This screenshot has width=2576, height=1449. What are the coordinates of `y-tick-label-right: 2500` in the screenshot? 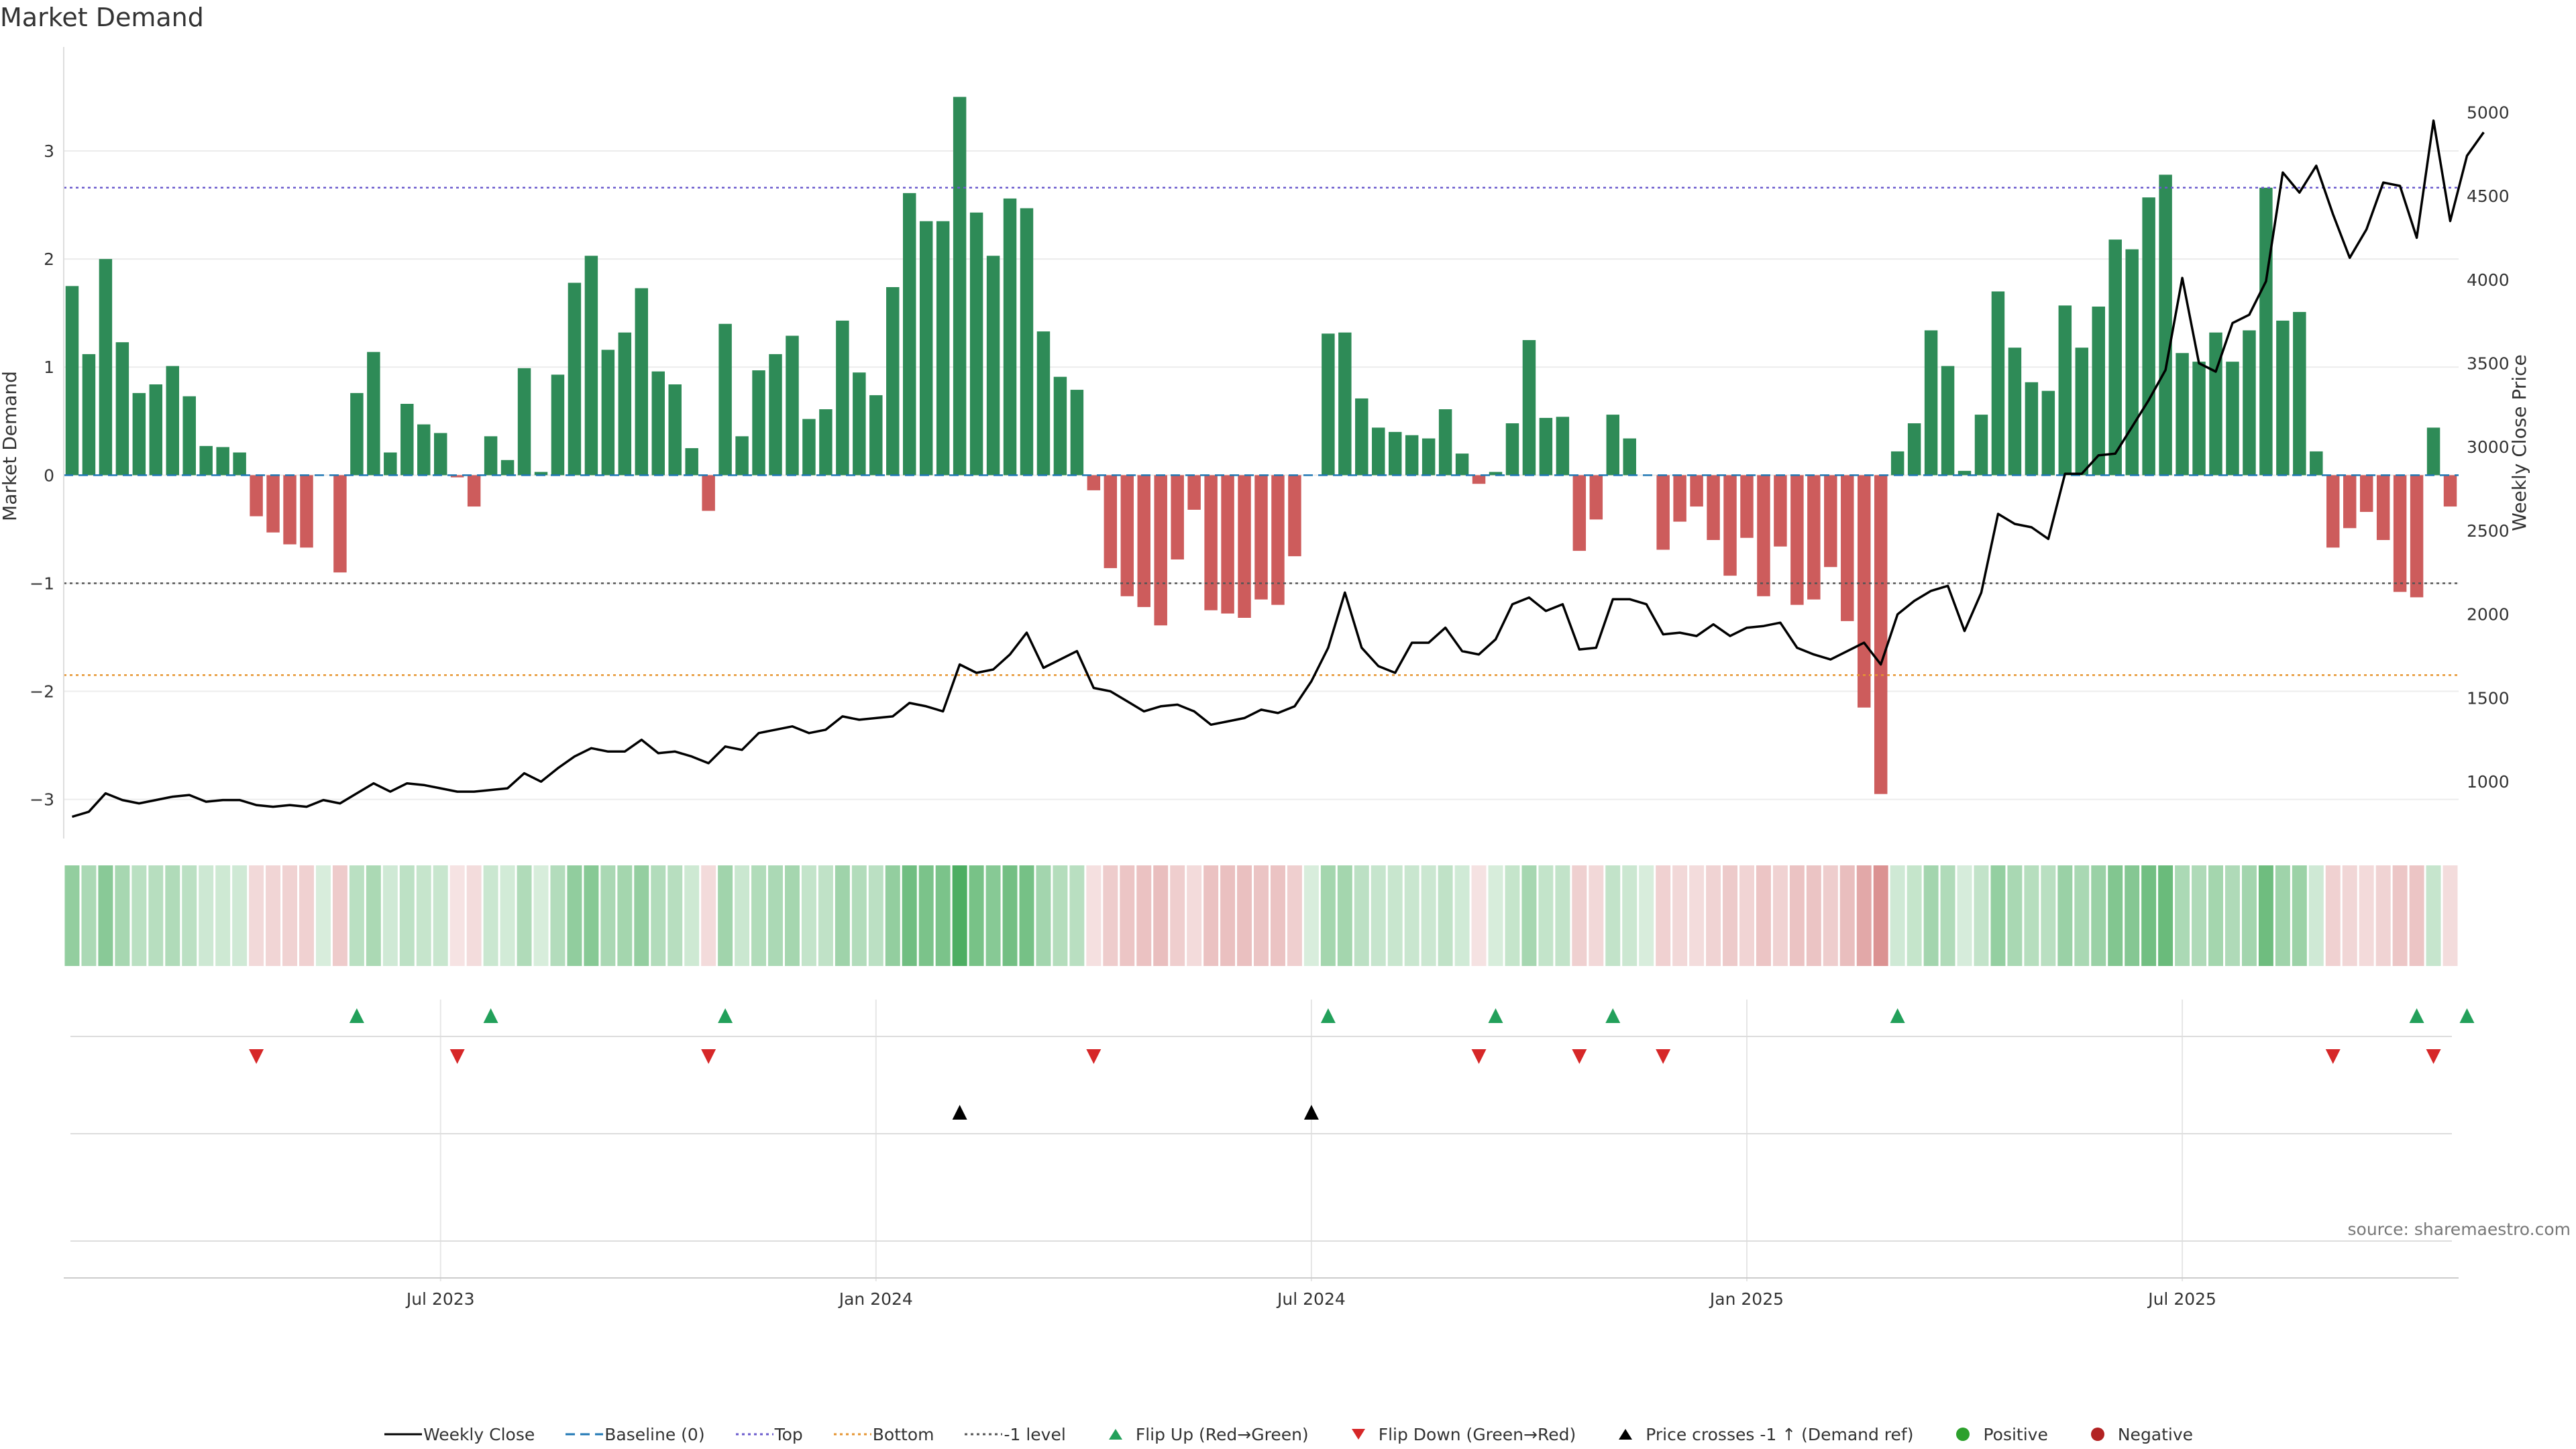 It's located at (2488, 531).